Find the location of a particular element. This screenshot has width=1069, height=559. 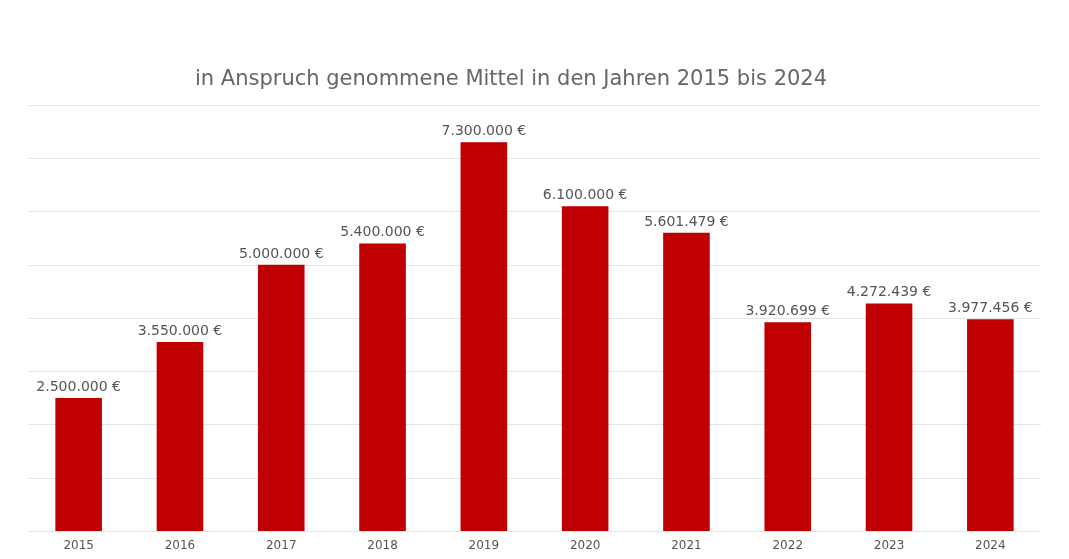

chart-title: in Anspruch genommene Mittel in den Jahren 2015 bis 2024 is located at coordinates (511, 77).